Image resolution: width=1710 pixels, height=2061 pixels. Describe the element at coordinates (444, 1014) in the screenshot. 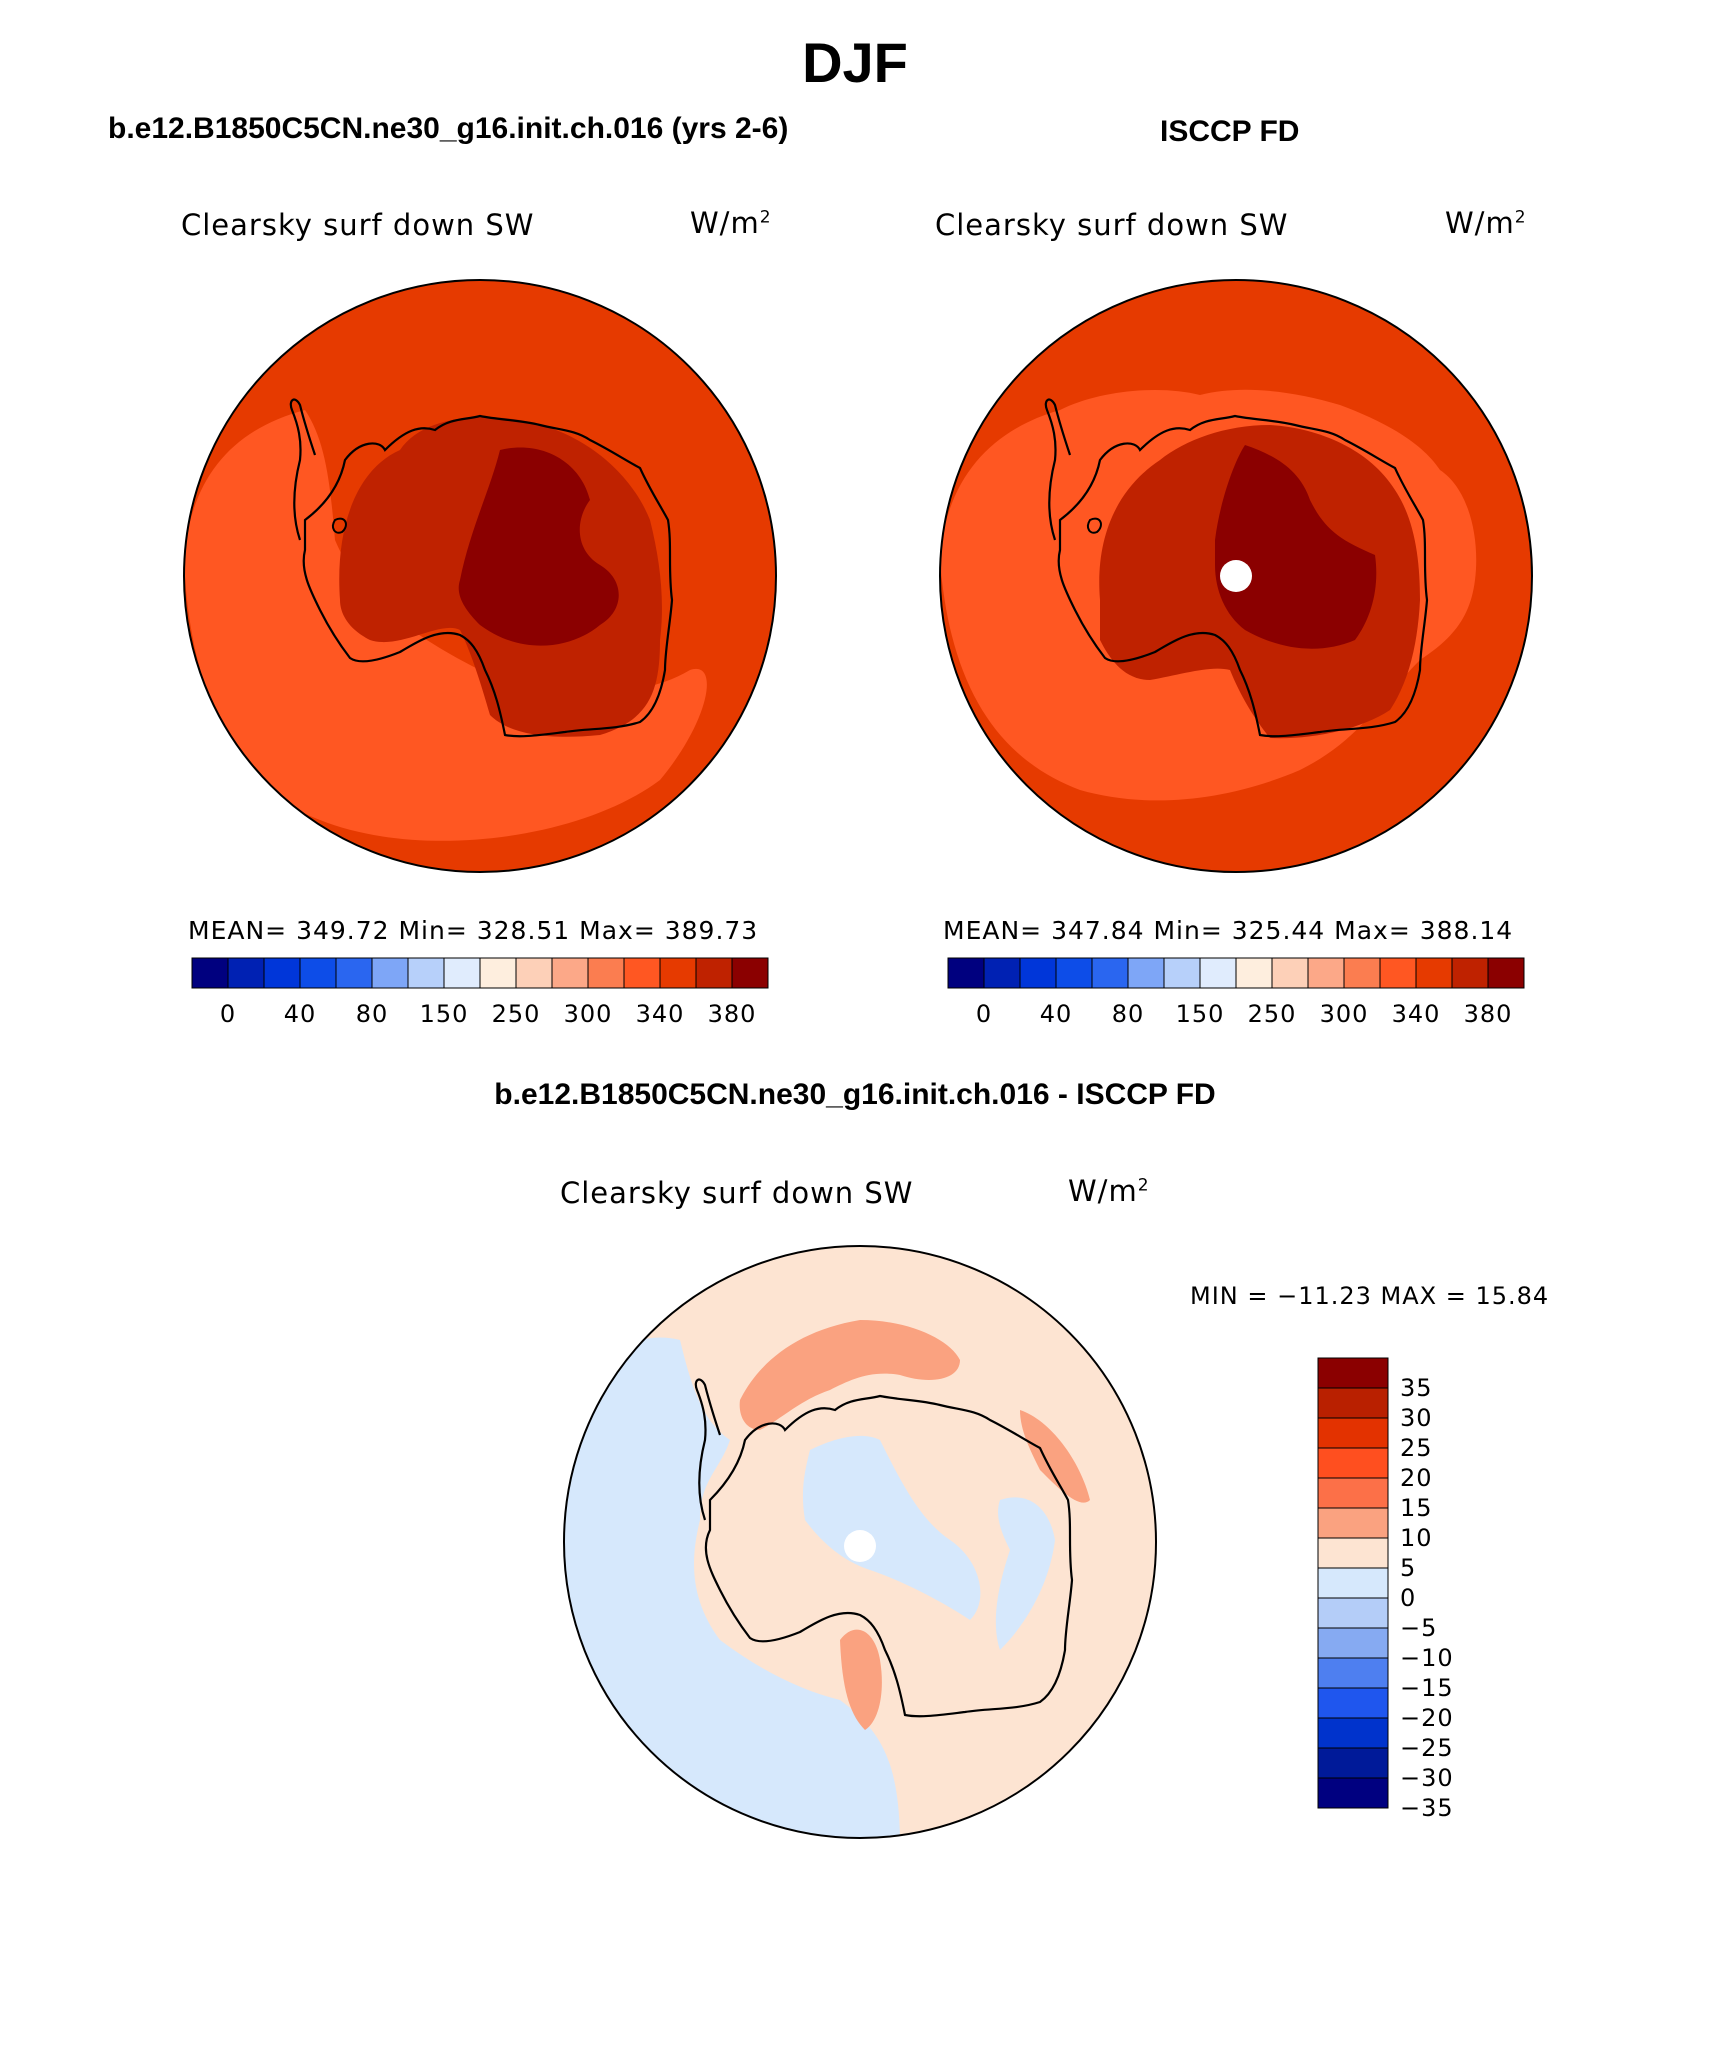

I see `colorbar-left-tick-label: 150` at that location.